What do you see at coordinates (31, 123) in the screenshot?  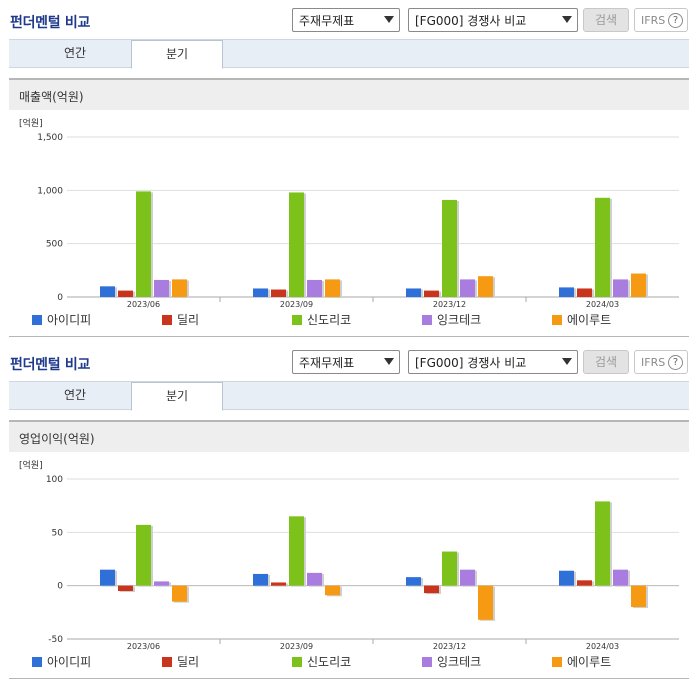 I see `y-unit-label: [억원]` at bounding box center [31, 123].